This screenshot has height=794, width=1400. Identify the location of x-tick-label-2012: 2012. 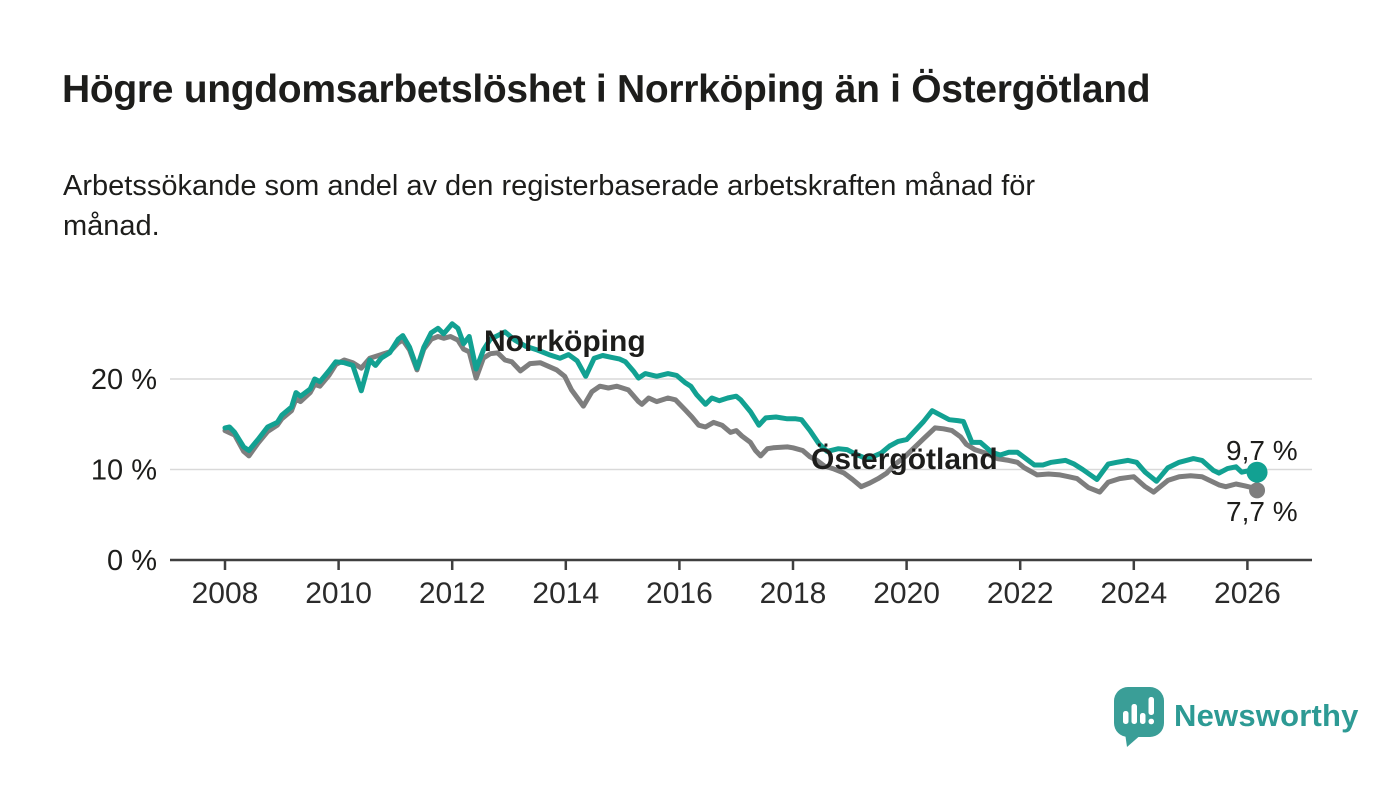
(452, 593).